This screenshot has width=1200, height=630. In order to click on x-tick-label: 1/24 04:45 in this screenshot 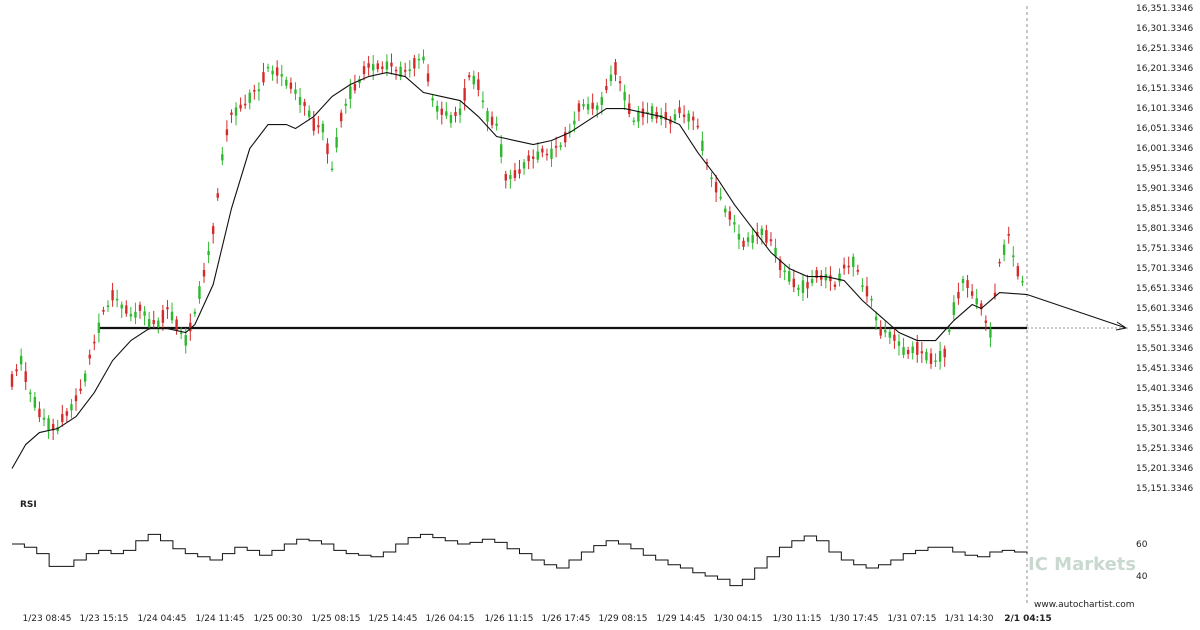, I will do `click(161, 619)`.